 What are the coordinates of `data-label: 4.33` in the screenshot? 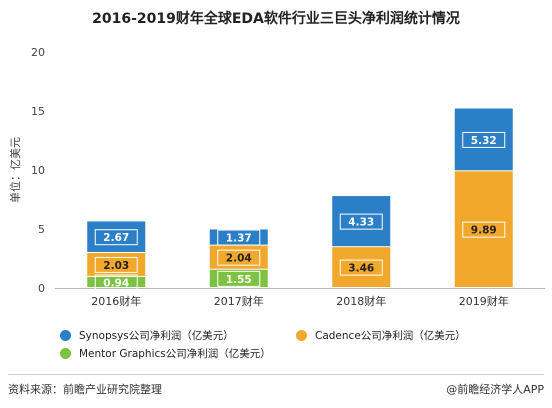 It's located at (361, 223).